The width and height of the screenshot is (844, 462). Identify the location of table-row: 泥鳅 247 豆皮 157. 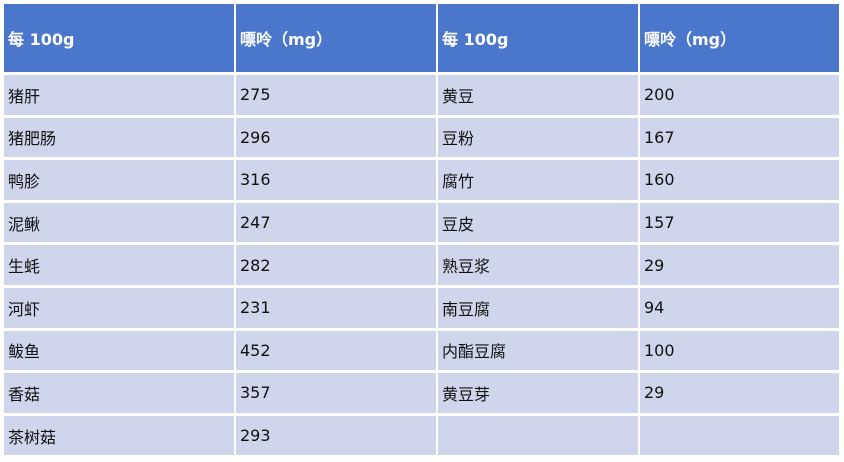
(421, 222).